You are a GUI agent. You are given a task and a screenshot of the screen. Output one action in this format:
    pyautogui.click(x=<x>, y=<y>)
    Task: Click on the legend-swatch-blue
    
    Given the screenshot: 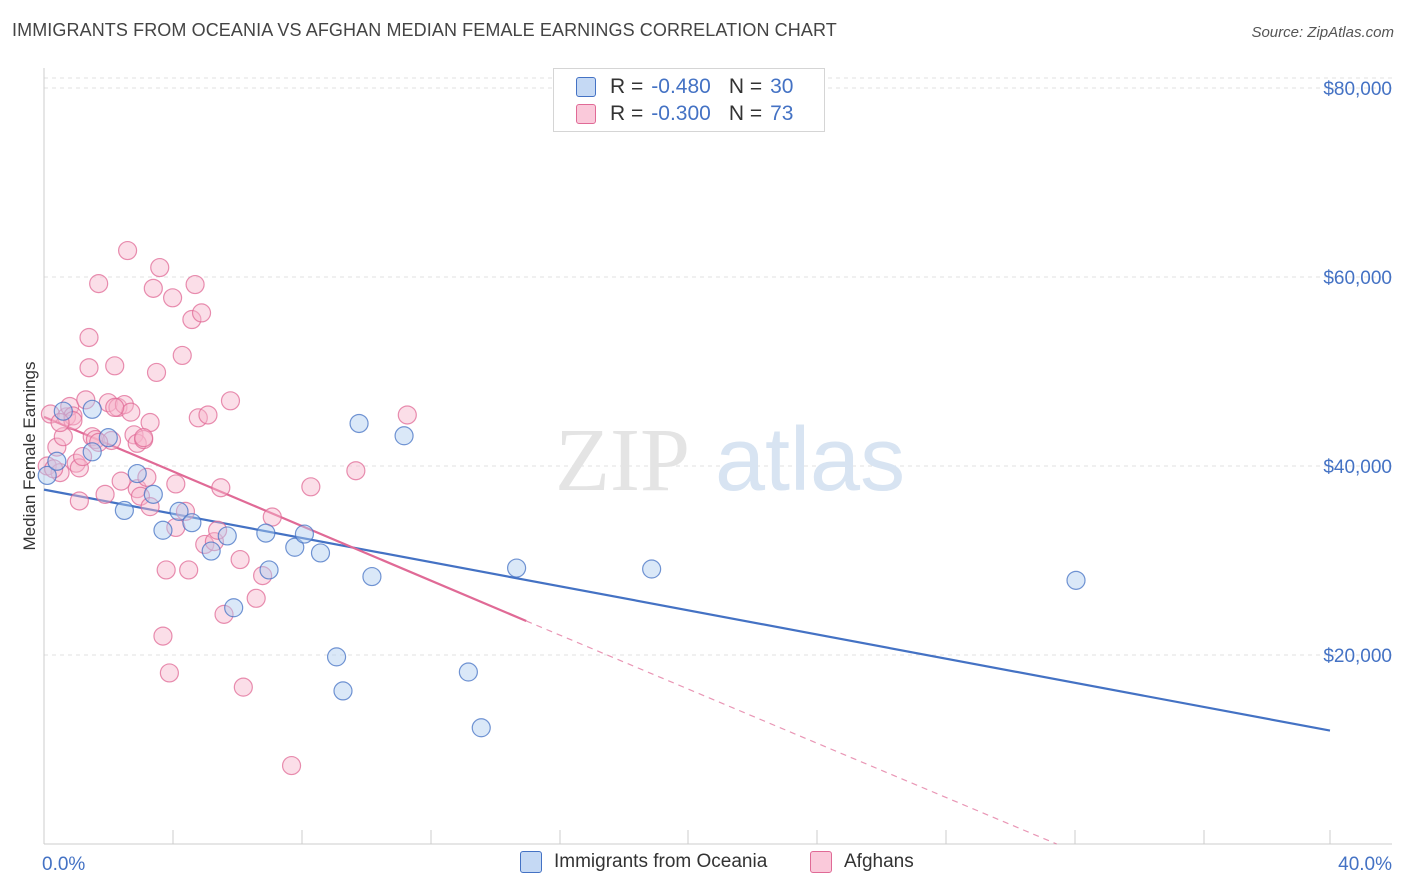 What is the action you would take?
    pyautogui.click(x=586, y=87)
    